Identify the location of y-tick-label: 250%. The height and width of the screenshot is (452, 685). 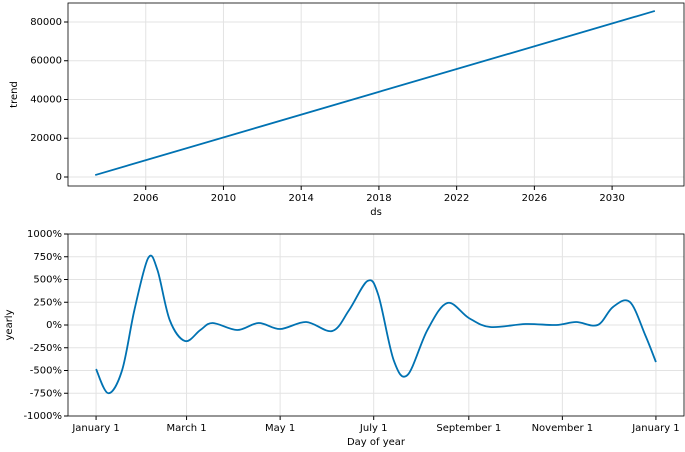
(47, 302).